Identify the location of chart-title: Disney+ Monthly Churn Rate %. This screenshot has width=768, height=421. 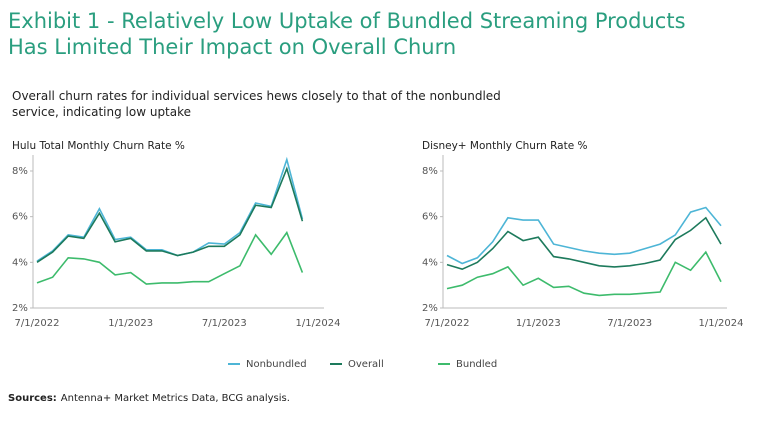
(504, 146).